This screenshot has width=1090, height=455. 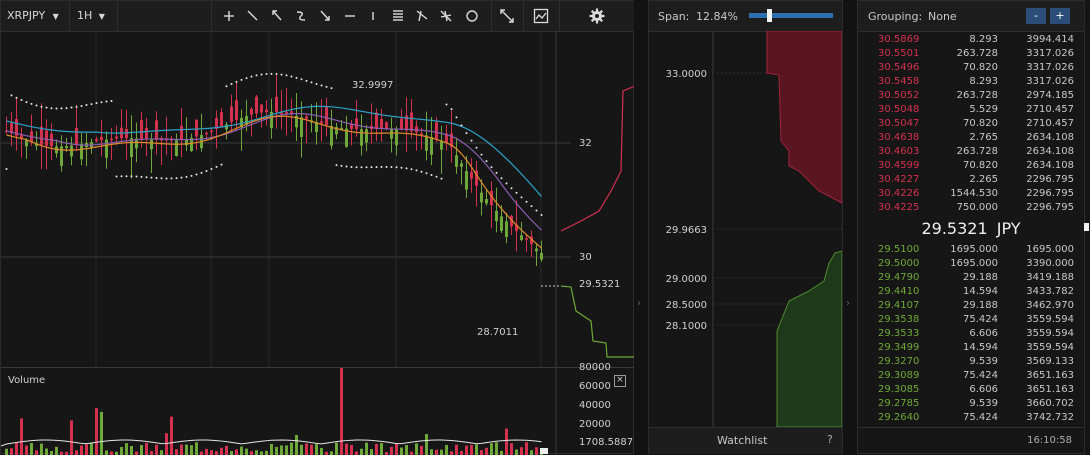 I want to click on collapse-left-handle: ›, so click(x=641, y=227).